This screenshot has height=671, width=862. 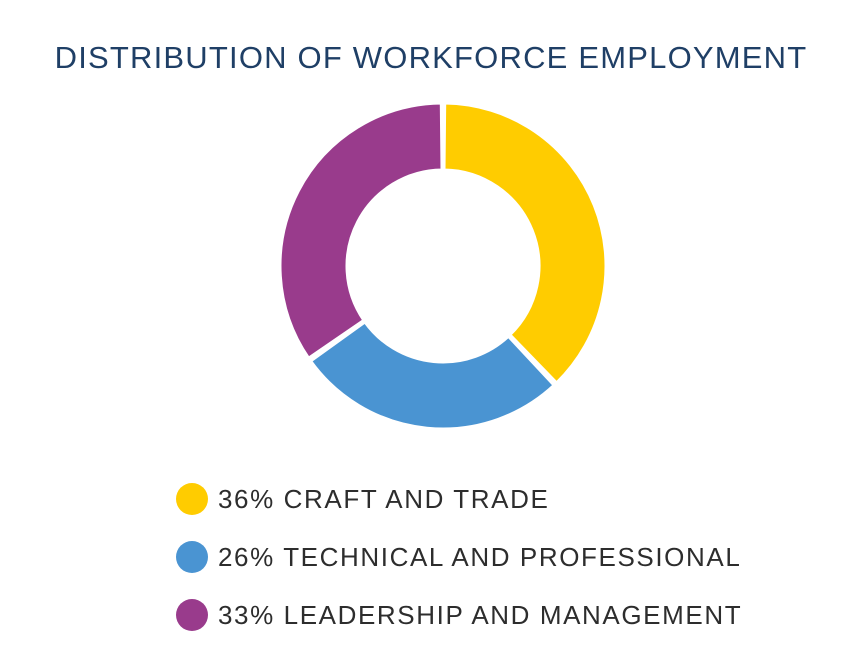 What do you see at coordinates (416, 498) in the screenshot?
I see `legend-name-craft-and-trade: CRAFT AND TRADE` at bounding box center [416, 498].